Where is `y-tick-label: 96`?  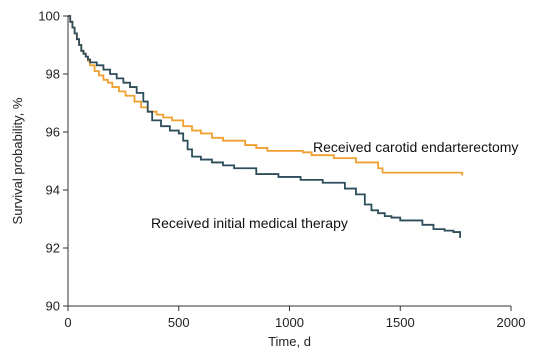 y-tick-label: 96 is located at coordinates (53, 132).